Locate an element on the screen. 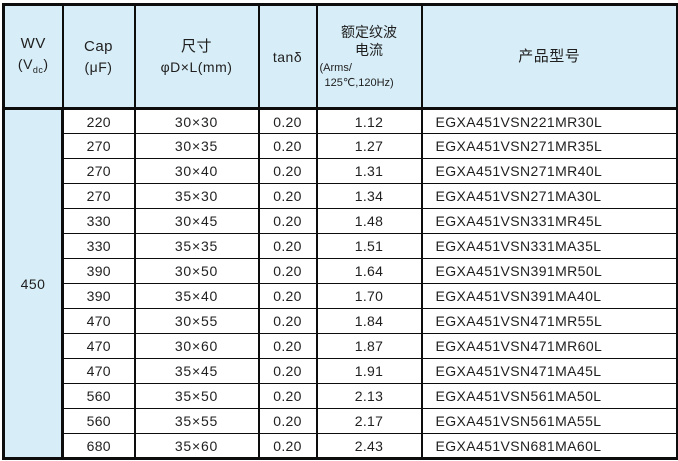 The width and height of the screenshot is (678, 461). ripple-cell: 1.64 is located at coordinates (369, 271).